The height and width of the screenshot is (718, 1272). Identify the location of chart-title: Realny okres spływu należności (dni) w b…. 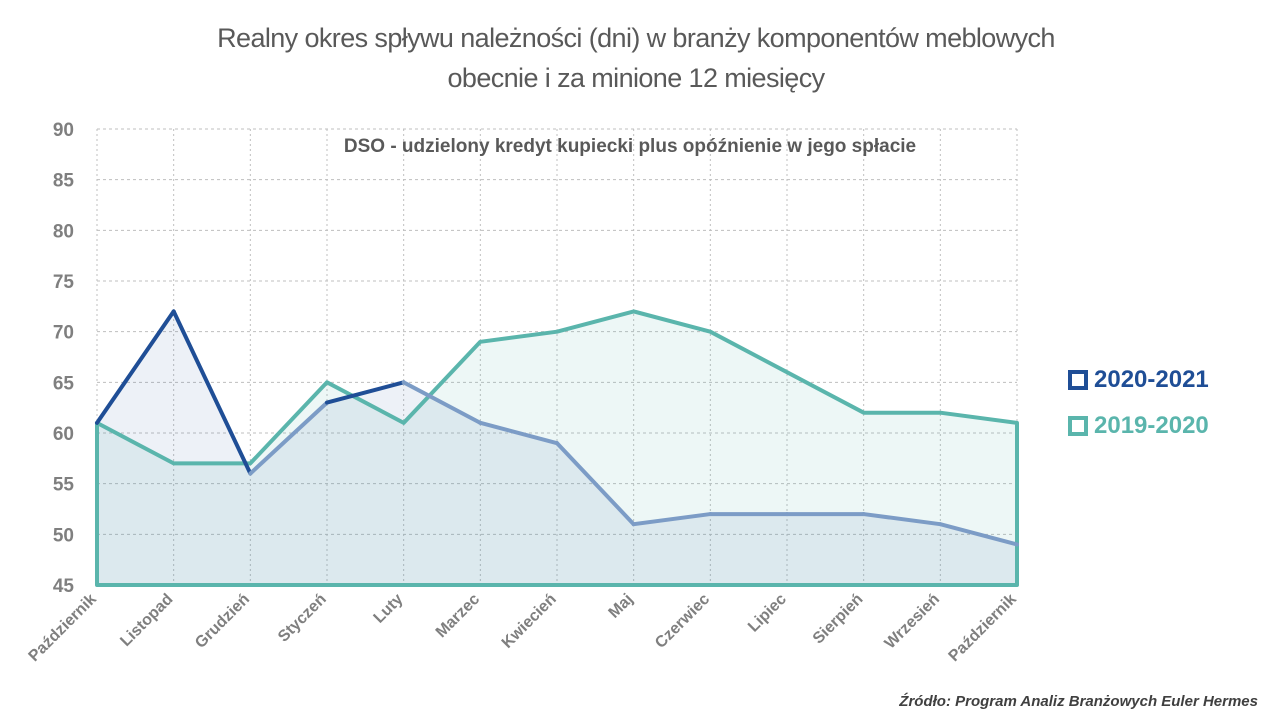
(636, 58).